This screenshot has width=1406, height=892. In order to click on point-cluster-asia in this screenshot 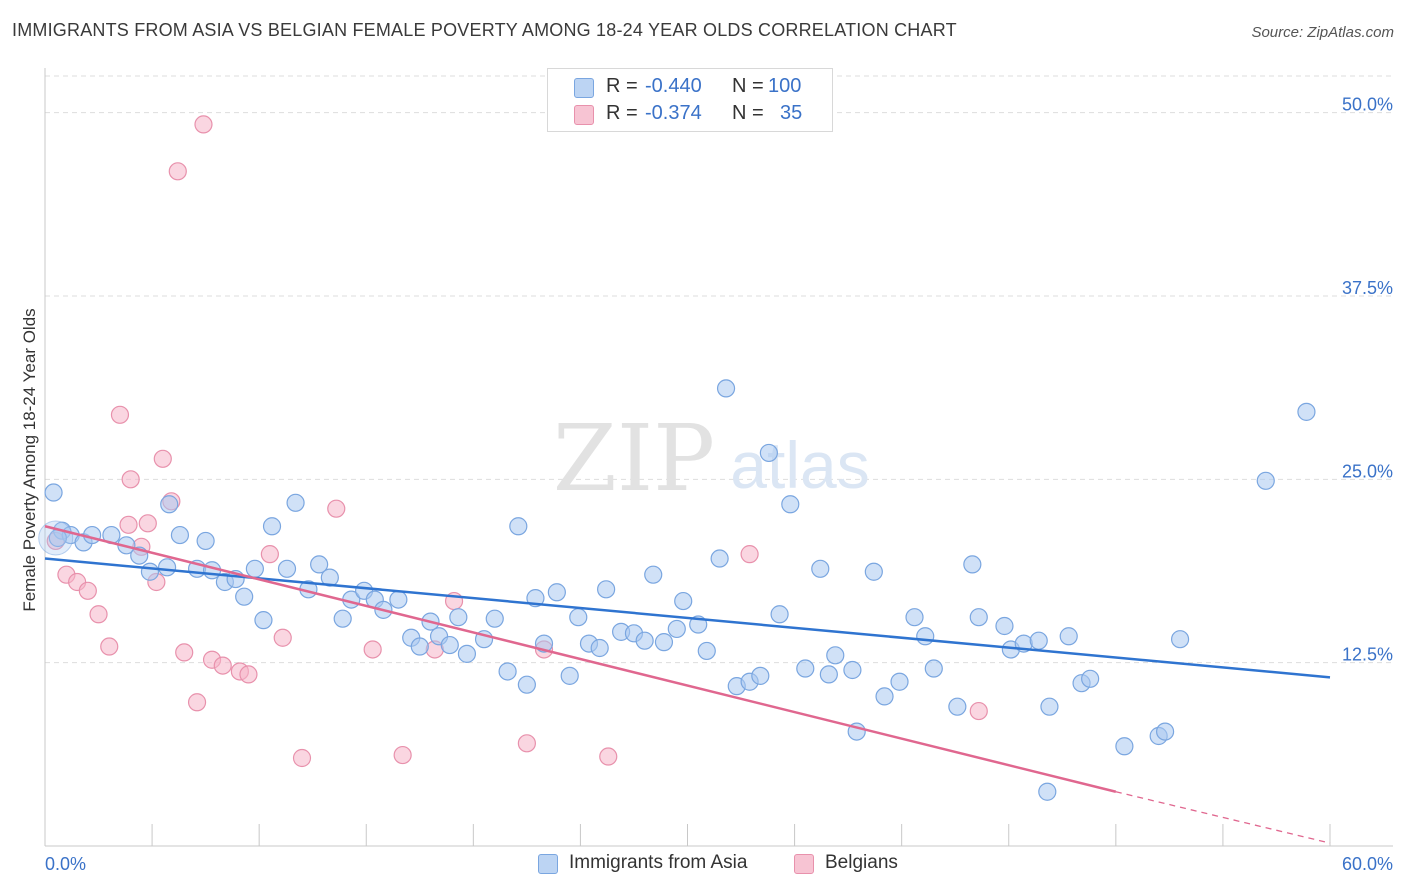, I will do `click(56, 538)`.